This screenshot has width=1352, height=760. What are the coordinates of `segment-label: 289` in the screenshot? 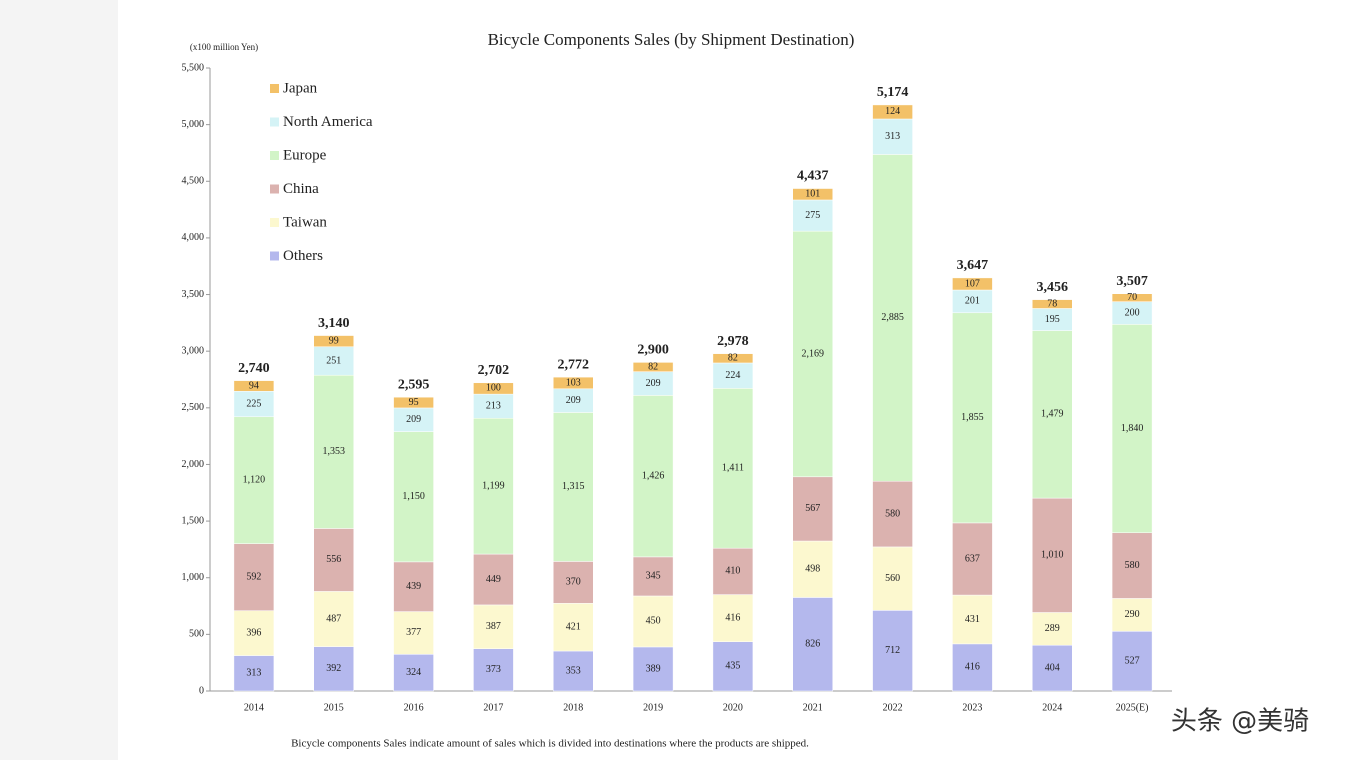 It's located at (1052, 628).